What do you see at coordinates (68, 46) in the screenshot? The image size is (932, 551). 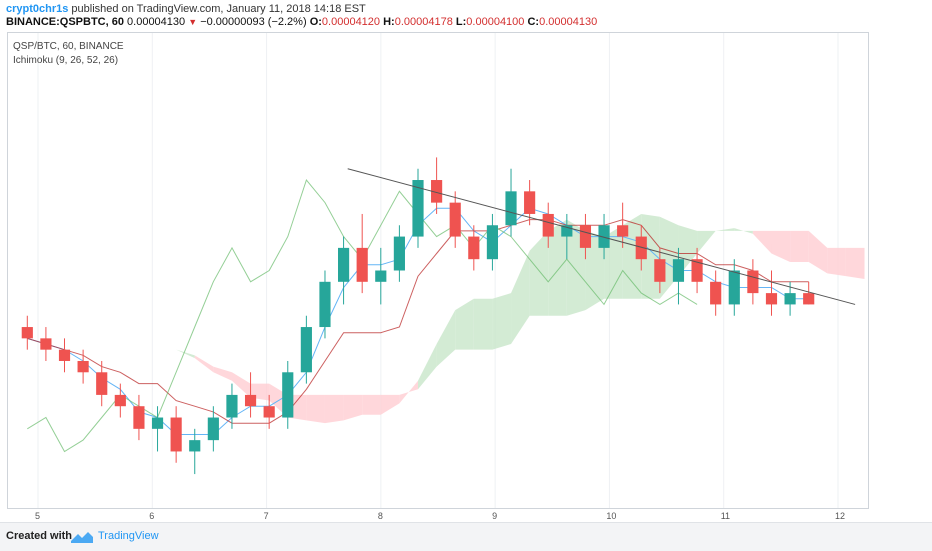 I see `legend-symbol: QSP/BTC, 60, BINANCE` at bounding box center [68, 46].